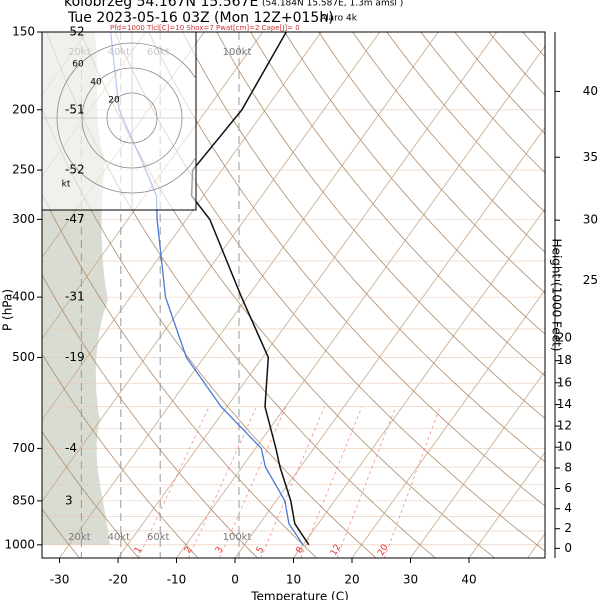 The height and width of the screenshot is (600, 600). I want to click on hodograph-box, so click(119, 121).